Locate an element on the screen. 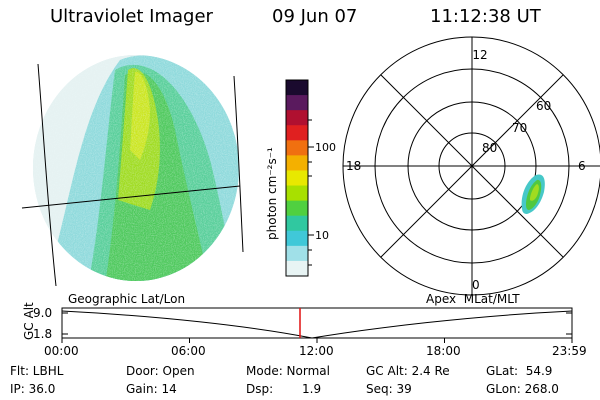  date-label: 09 Jun 07 is located at coordinates (315, 16).